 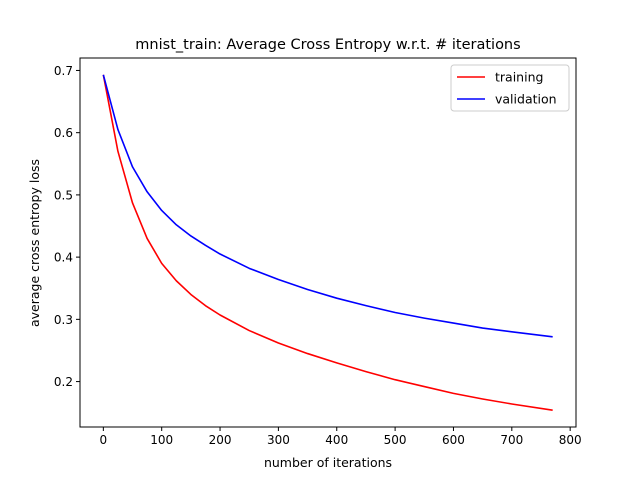 I want to click on x-tick-label: 0, so click(x=104, y=440).